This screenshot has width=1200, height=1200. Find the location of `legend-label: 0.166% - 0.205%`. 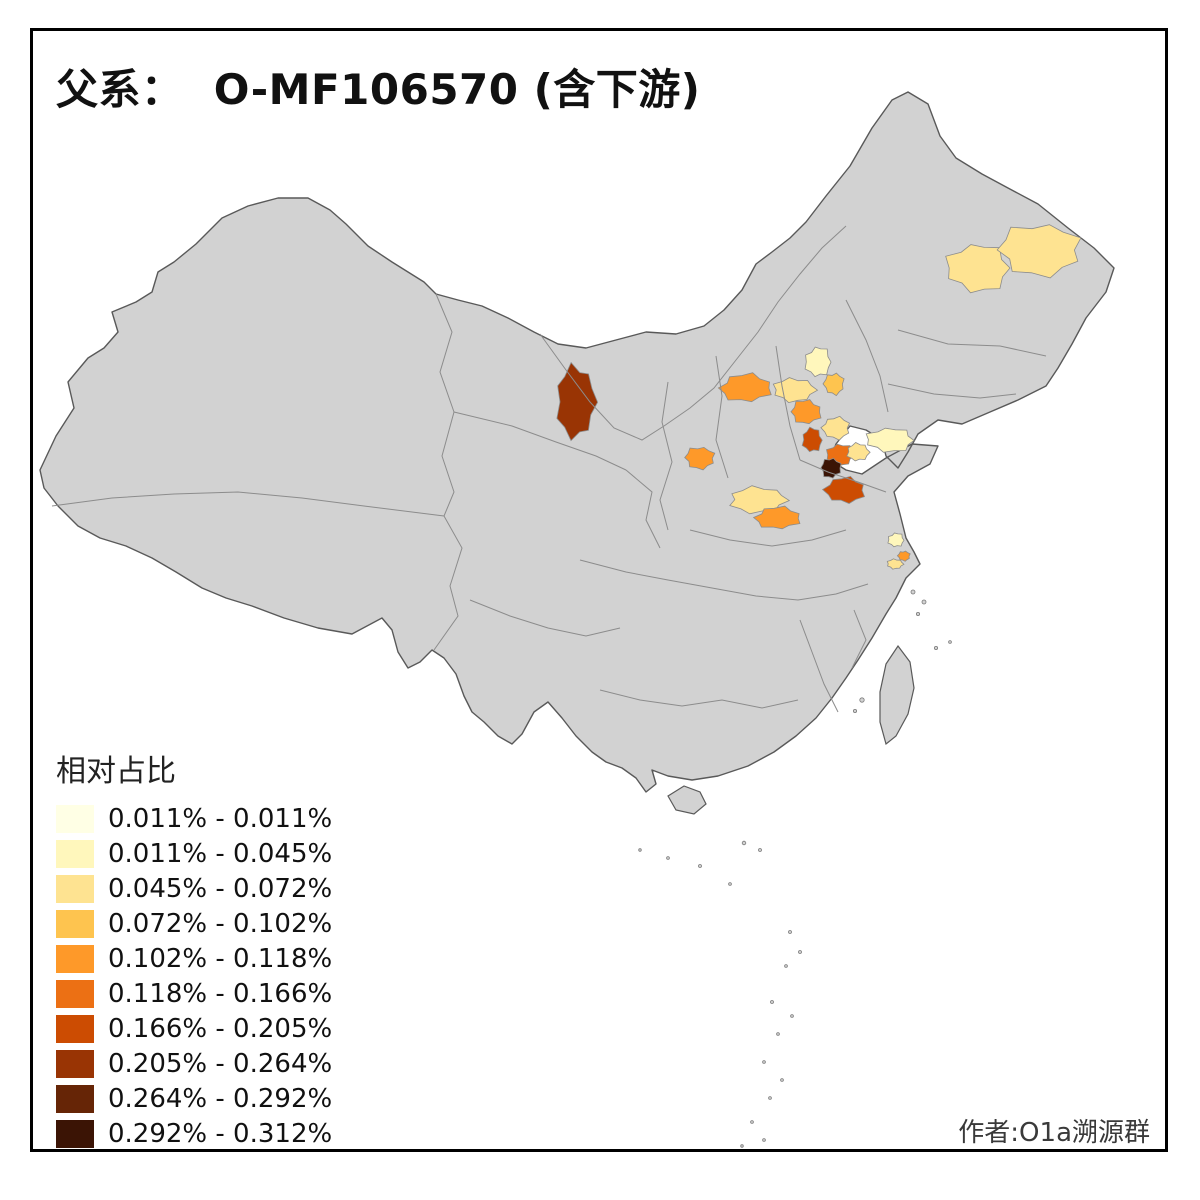

legend-label: 0.166% - 0.205% is located at coordinates (220, 1029).